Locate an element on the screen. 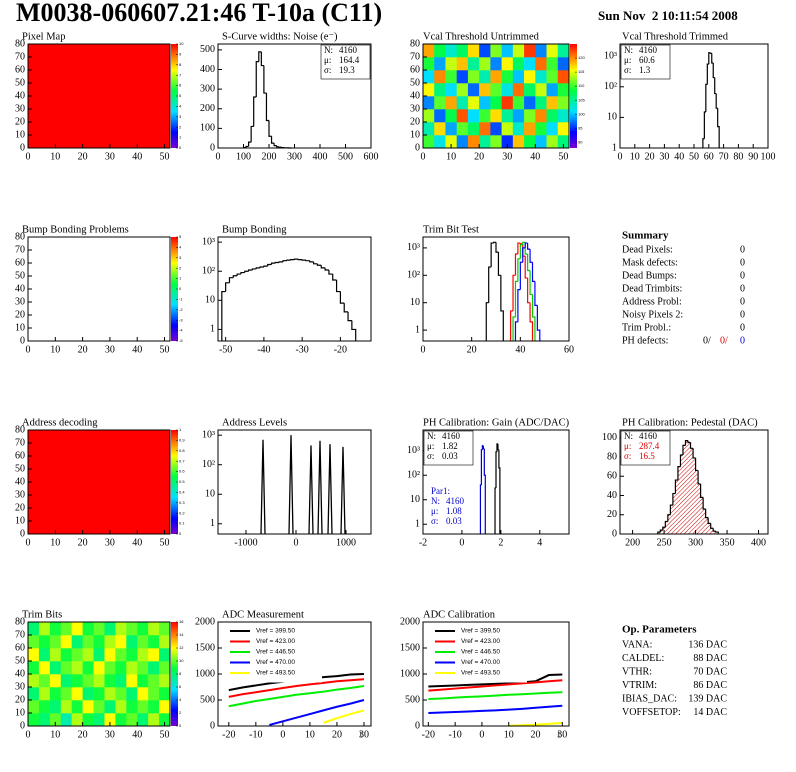 The image size is (796, 772). color-bar-label: 9 is located at coordinates (180, 53).